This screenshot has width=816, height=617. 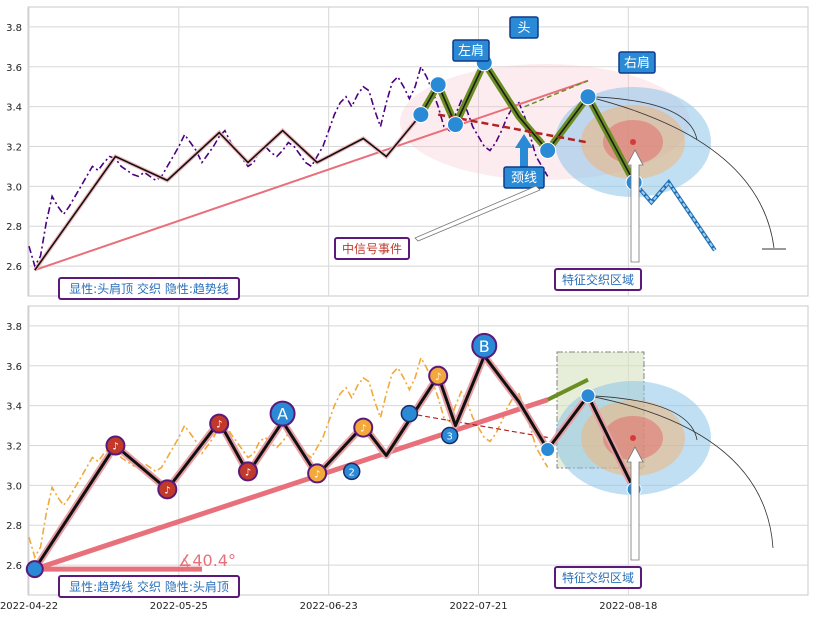 What do you see at coordinates (524, 151) in the screenshot?
I see `neckline-arrow` at bounding box center [524, 151].